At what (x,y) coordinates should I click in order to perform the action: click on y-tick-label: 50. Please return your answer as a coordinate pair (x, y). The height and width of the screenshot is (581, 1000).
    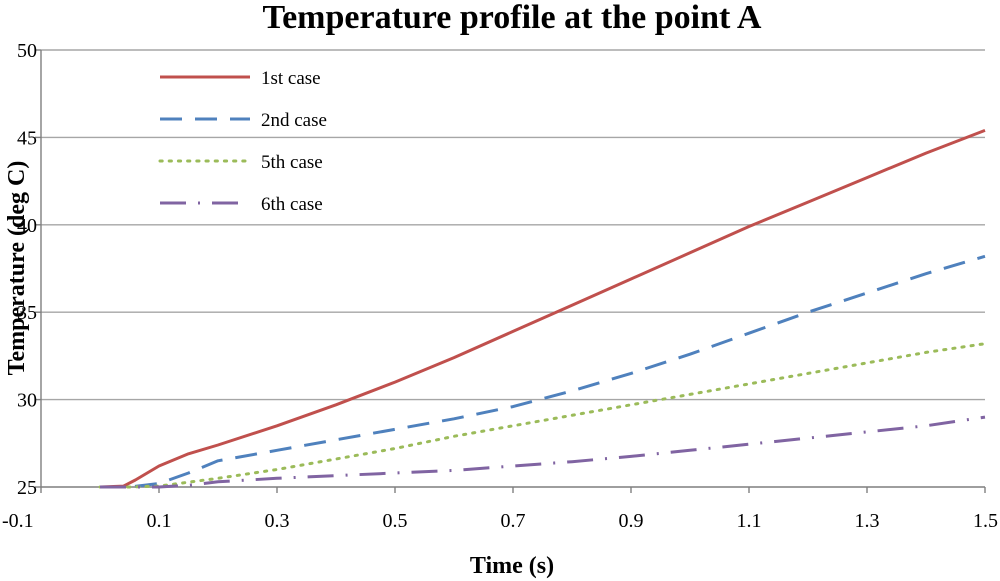
    Looking at the image, I should click on (27, 51).